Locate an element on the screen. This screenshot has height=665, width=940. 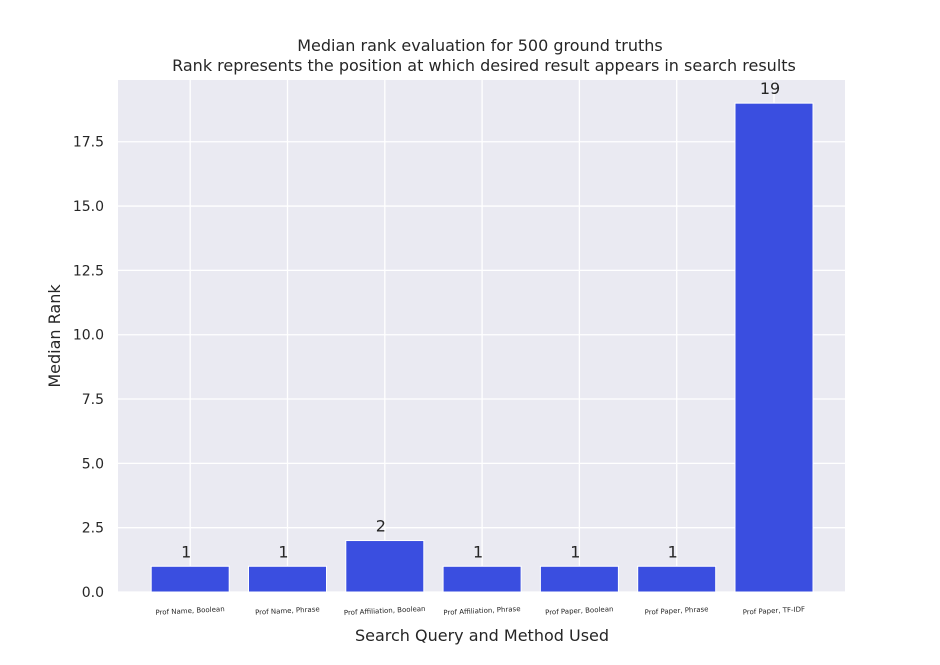
y-tick-label: 17.5 is located at coordinates (88, 143).